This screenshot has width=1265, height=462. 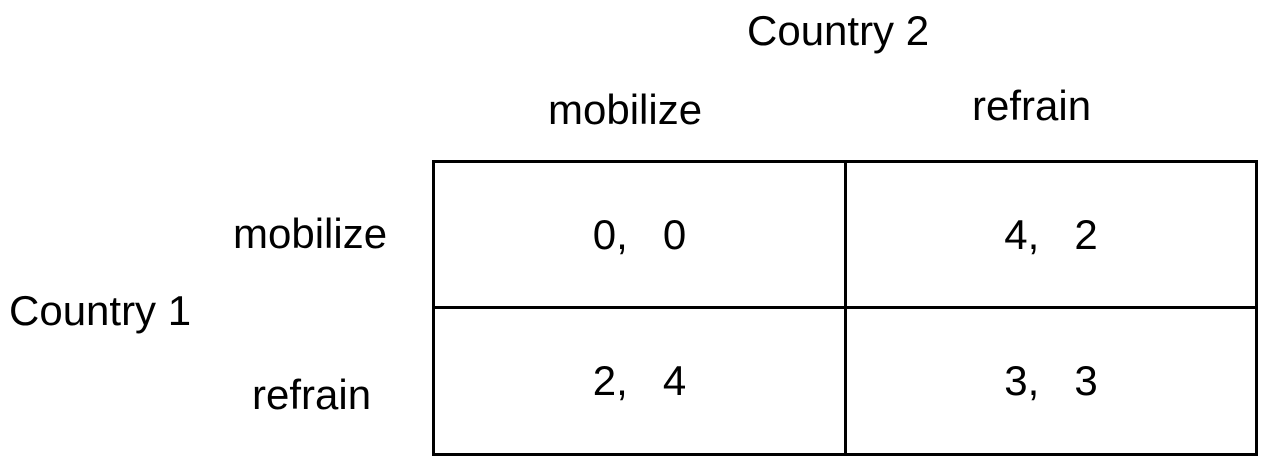 I want to click on payoff-cell-refrain-refrain: 3, 3, so click(x=1051, y=380).